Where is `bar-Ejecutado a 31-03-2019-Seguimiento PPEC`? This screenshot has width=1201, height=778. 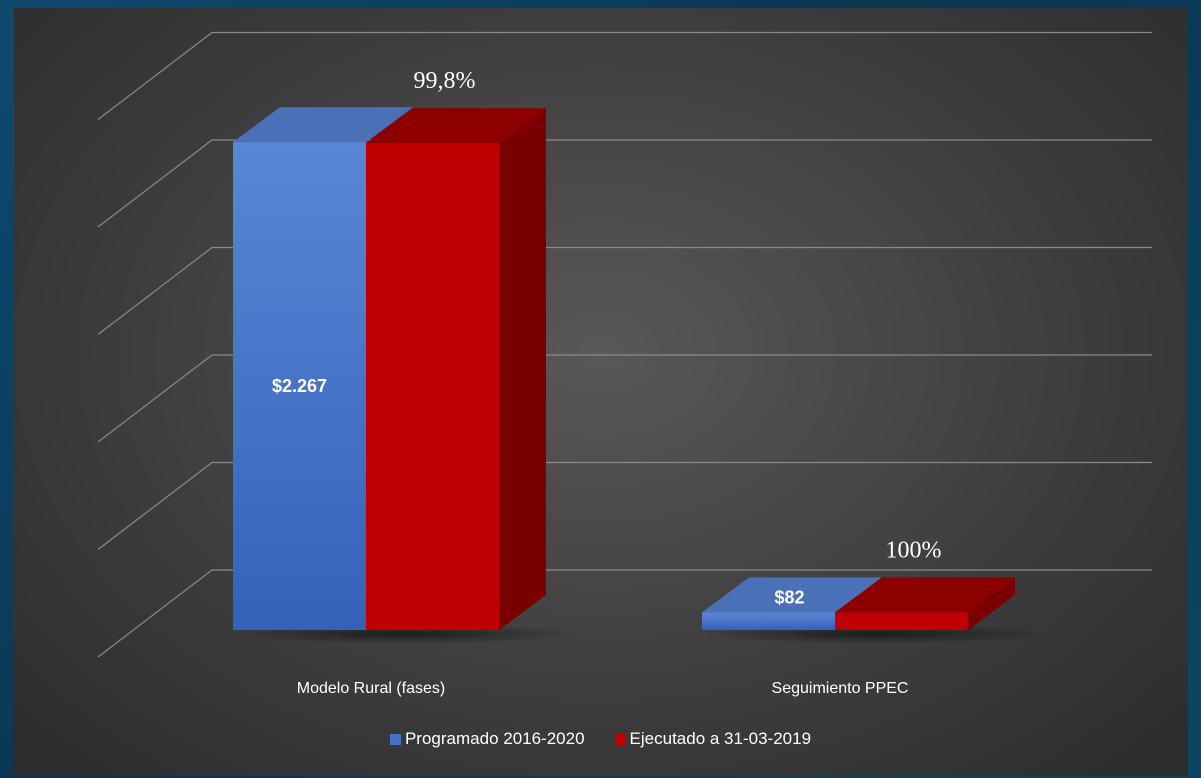 bar-Ejecutado a 31-03-2019-Seguimiento PPEC is located at coordinates (901, 621).